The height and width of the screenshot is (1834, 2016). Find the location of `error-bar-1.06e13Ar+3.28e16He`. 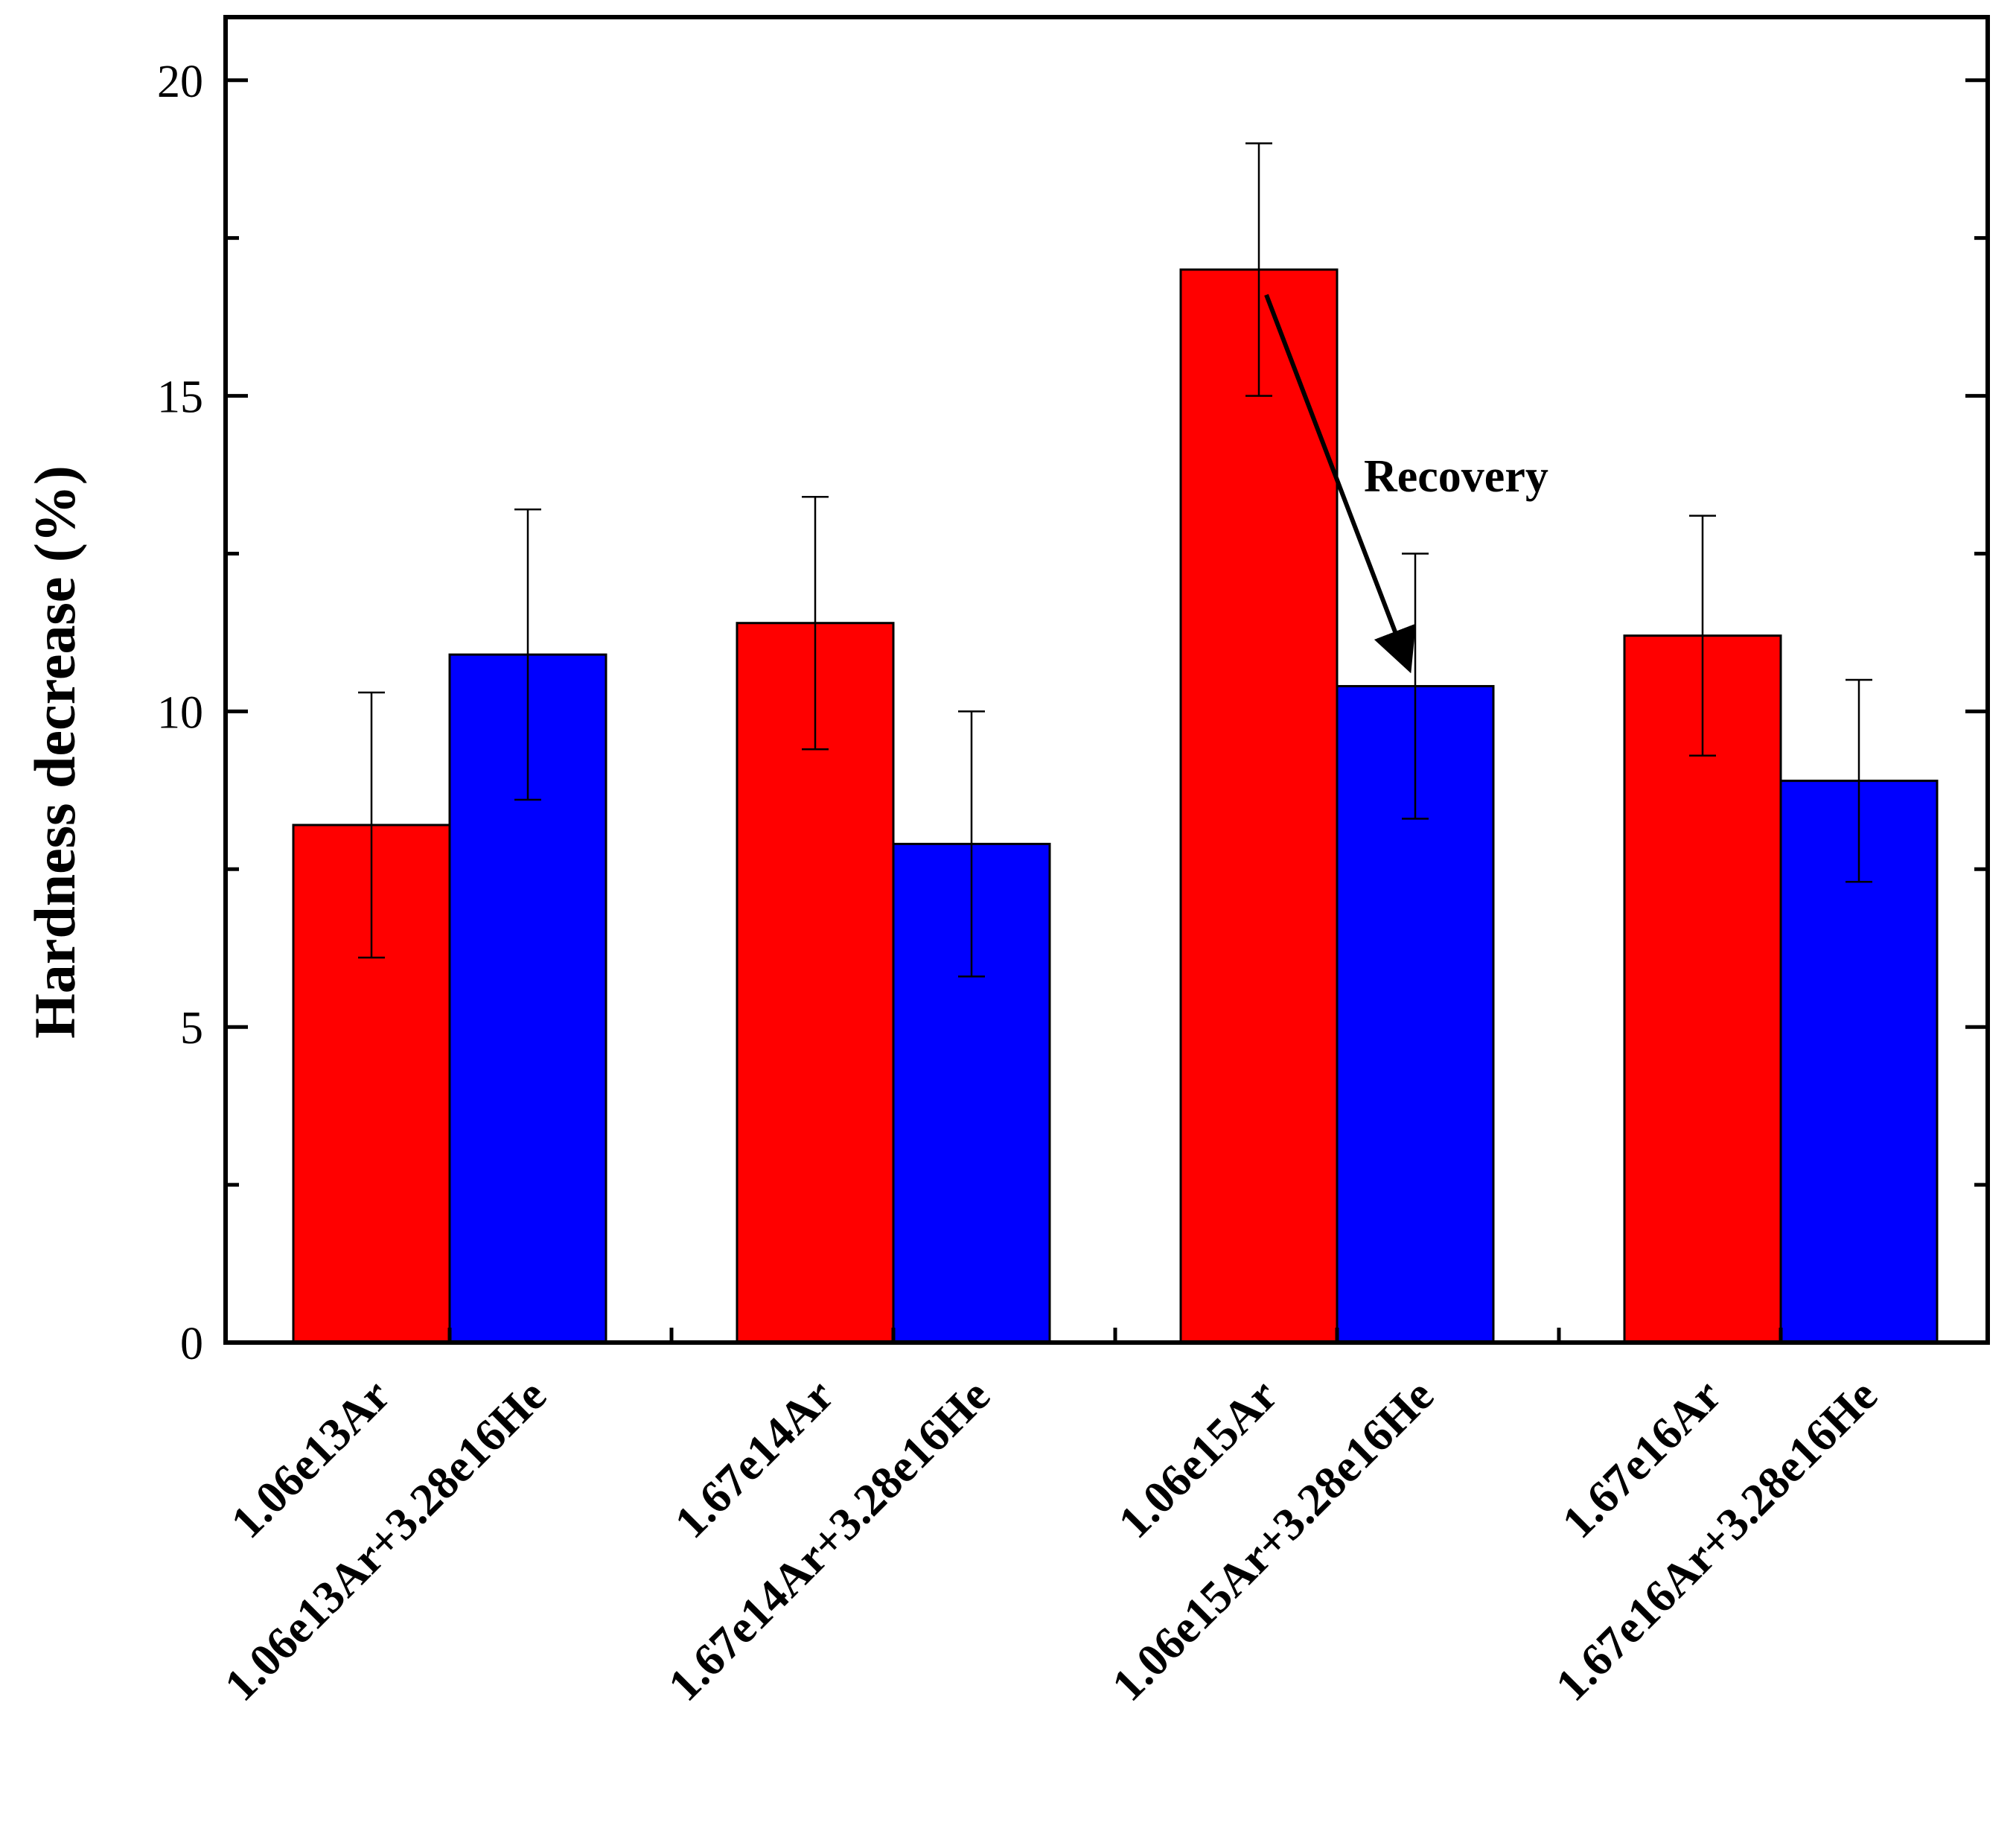

error-bar-1.06e13Ar+3.28e16He is located at coordinates (527, 654).